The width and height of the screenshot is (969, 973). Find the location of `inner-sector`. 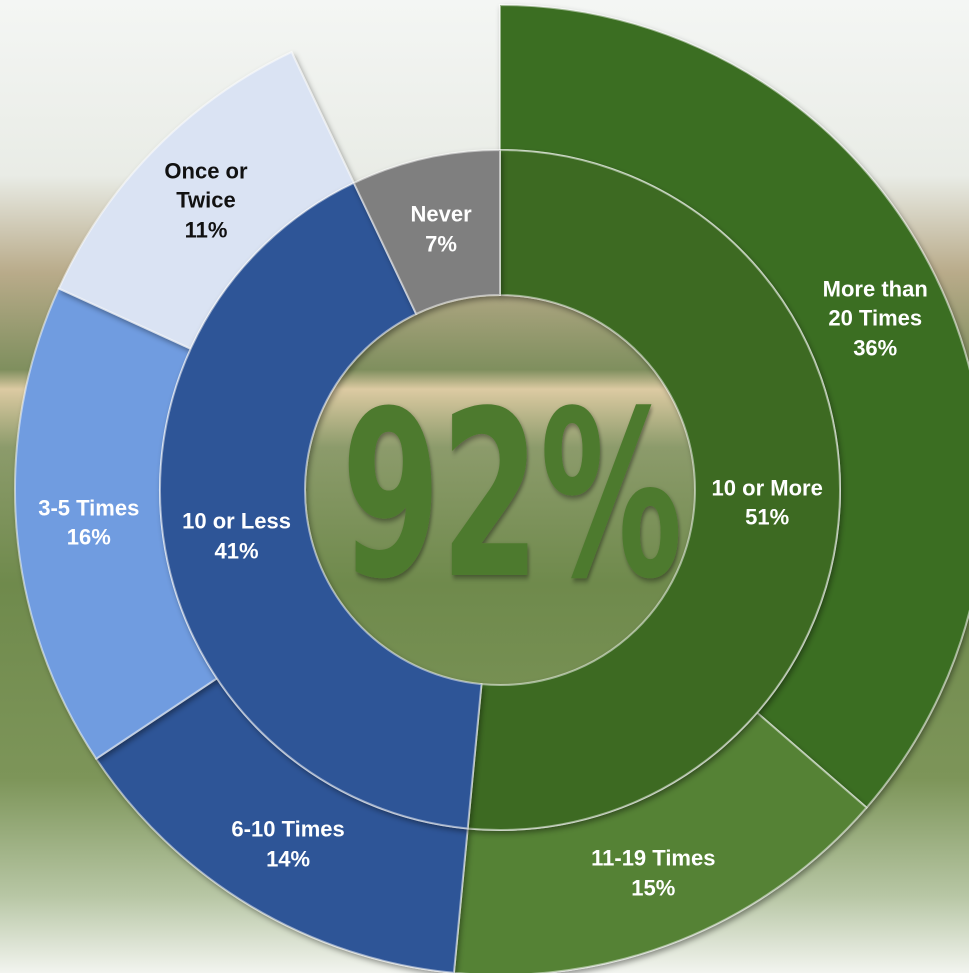

inner-sector is located at coordinates (426, 232).